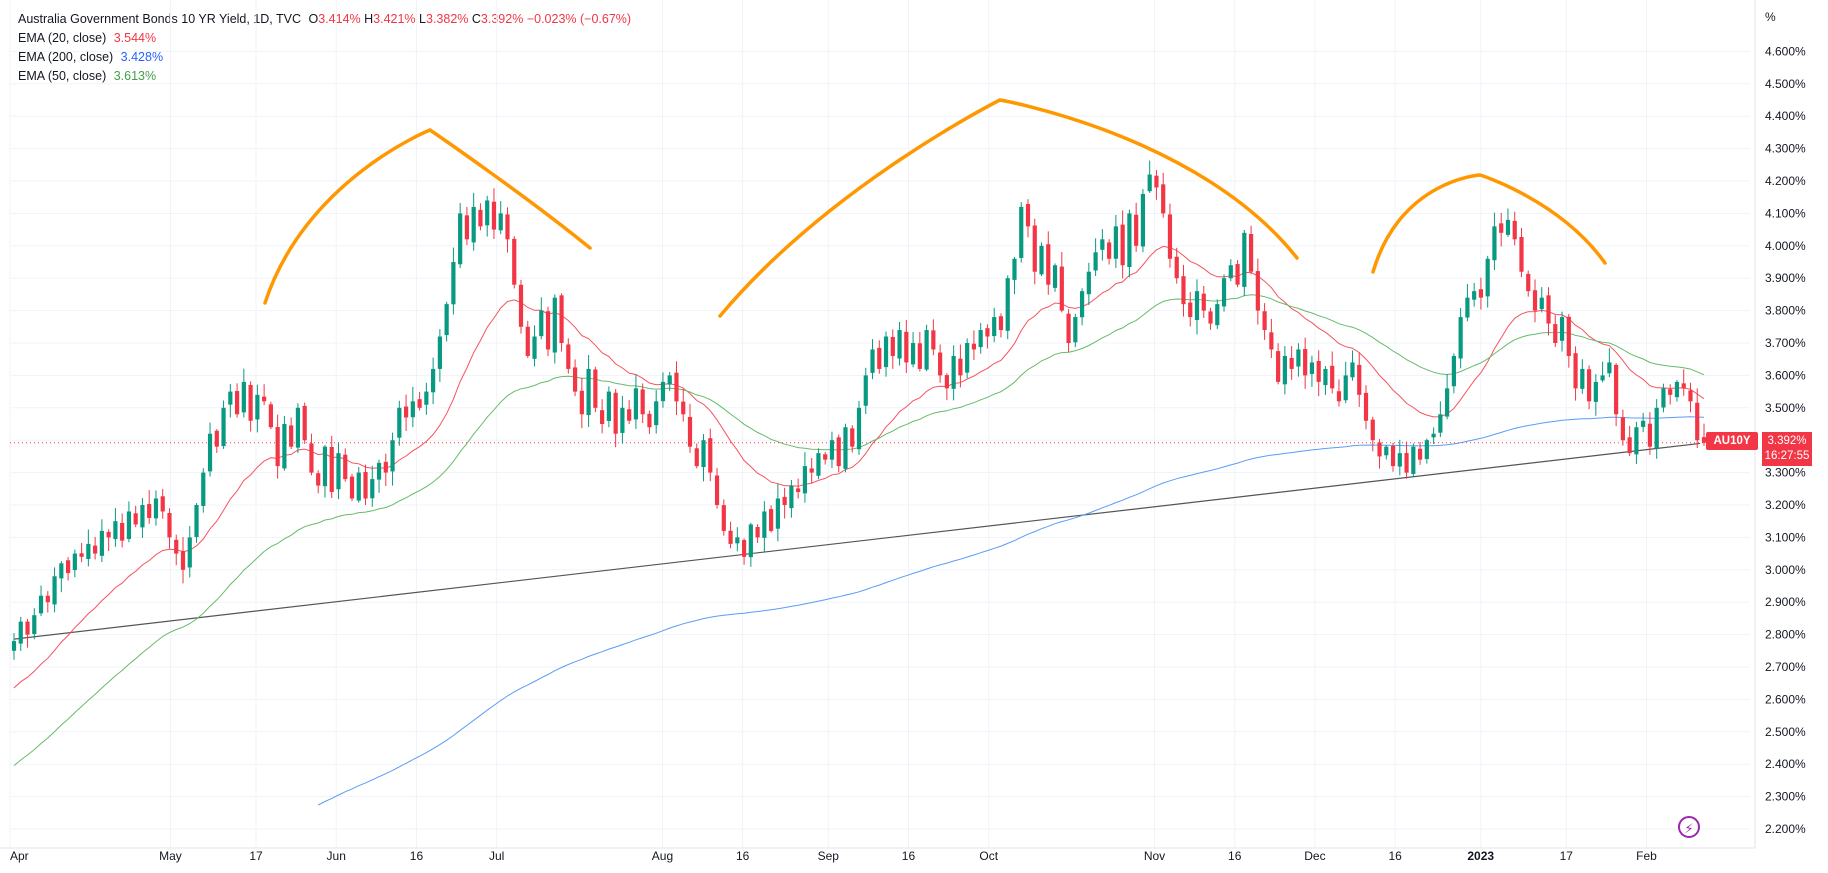 The height and width of the screenshot is (873, 1828). I want to click on price-tick-label: 2.900%, so click(1785, 602).